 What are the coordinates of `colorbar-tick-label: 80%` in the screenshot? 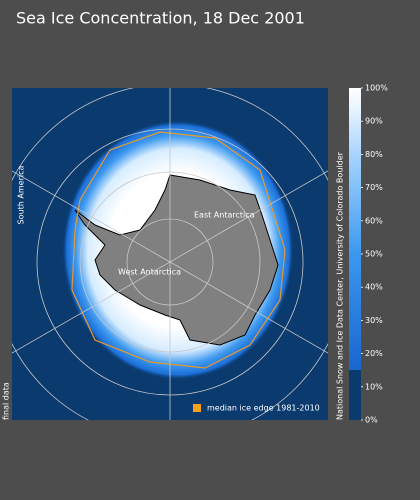 It's located at (374, 154).